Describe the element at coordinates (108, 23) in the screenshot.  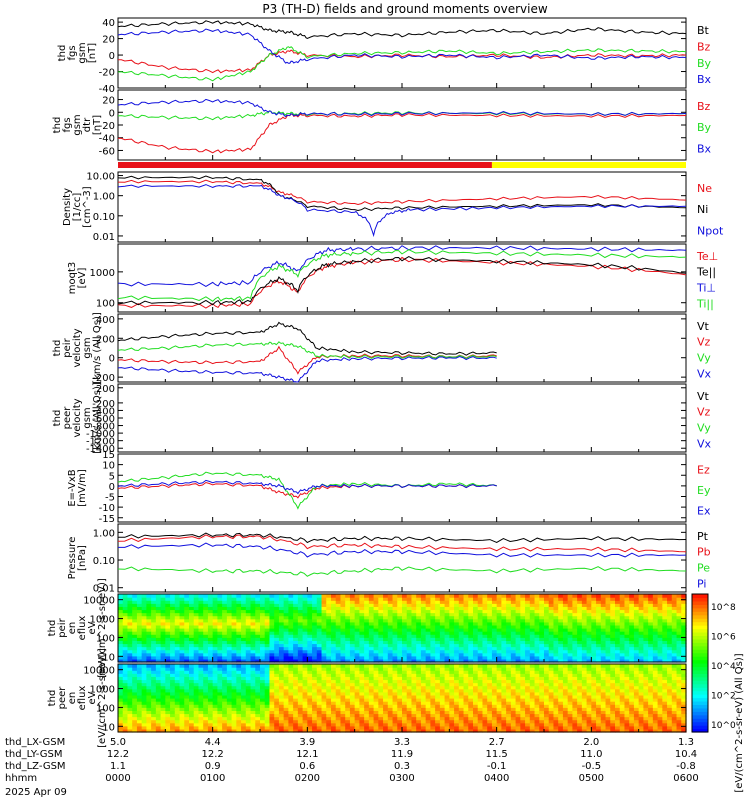
I see `y-tick-label: 40` at that location.